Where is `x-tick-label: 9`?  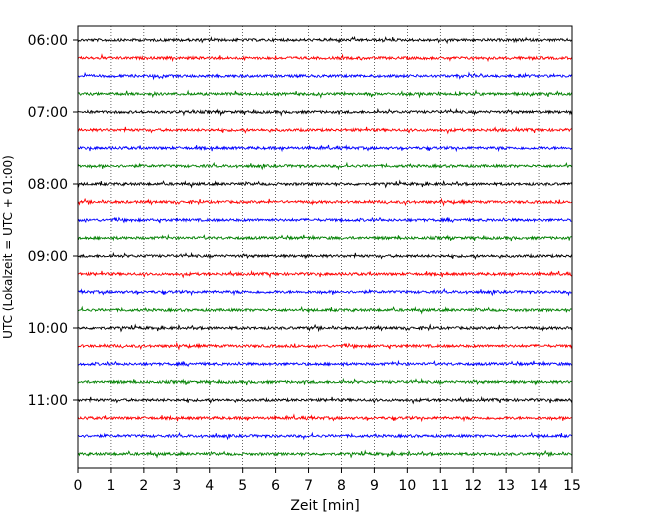
x-tick-label: 9 is located at coordinates (374, 486).